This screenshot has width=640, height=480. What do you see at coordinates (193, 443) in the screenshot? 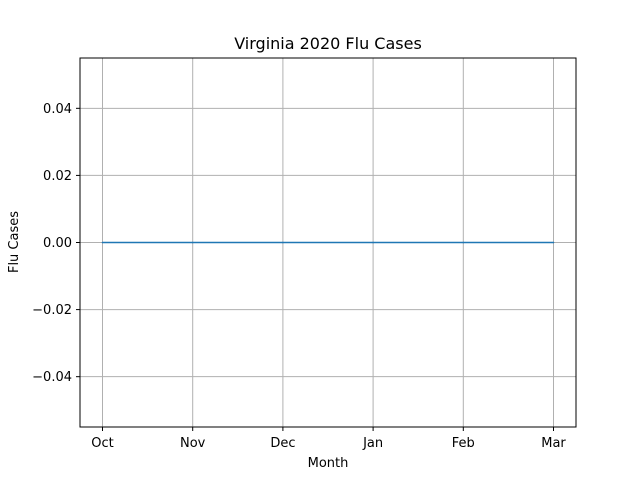
I see `x-tick-label: Nov` at bounding box center [193, 443].